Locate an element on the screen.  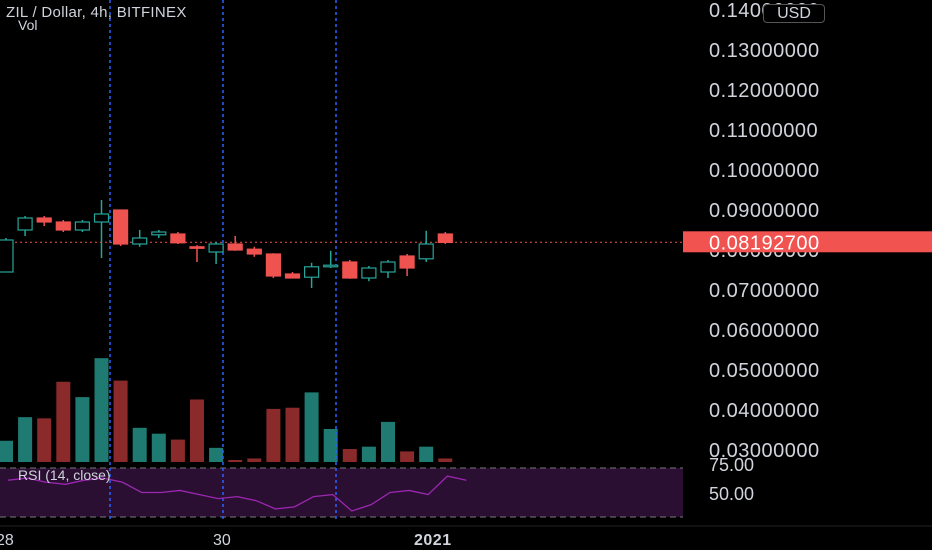
rsi-label: RSI (14, close) is located at coordinates (64, 475).